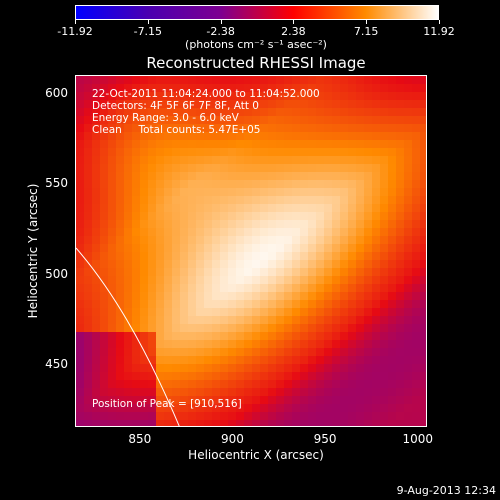  Describe the element at coordinates (446, 490) in the screenshot. I see `footer-timestamp: 9-Aug-2013 12:34` at that location.